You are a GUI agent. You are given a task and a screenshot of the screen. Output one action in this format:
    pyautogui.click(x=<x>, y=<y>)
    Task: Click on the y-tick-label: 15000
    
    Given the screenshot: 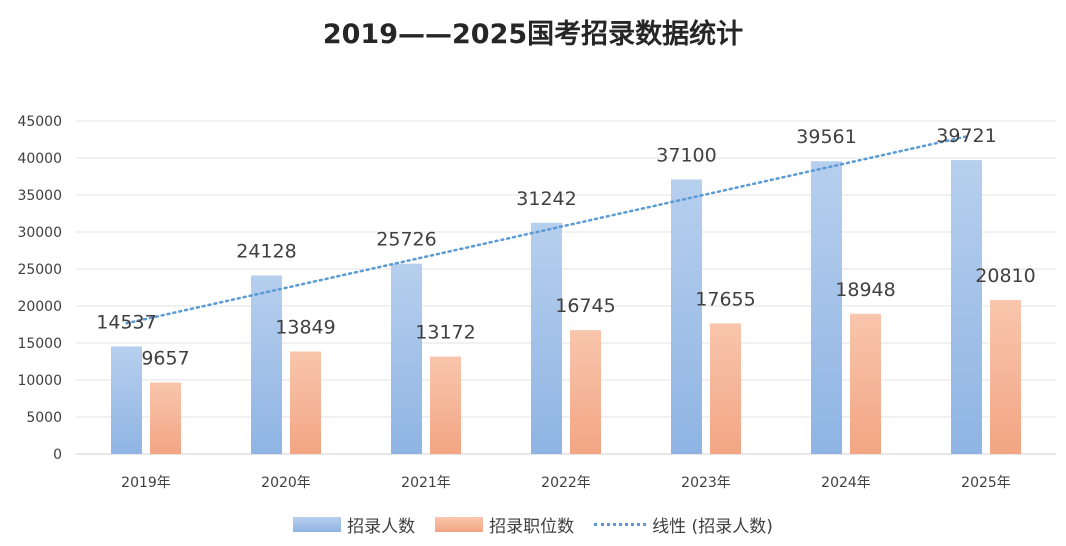 What is the action you would take?
    pyautogui.click(x=39, y=344)
    